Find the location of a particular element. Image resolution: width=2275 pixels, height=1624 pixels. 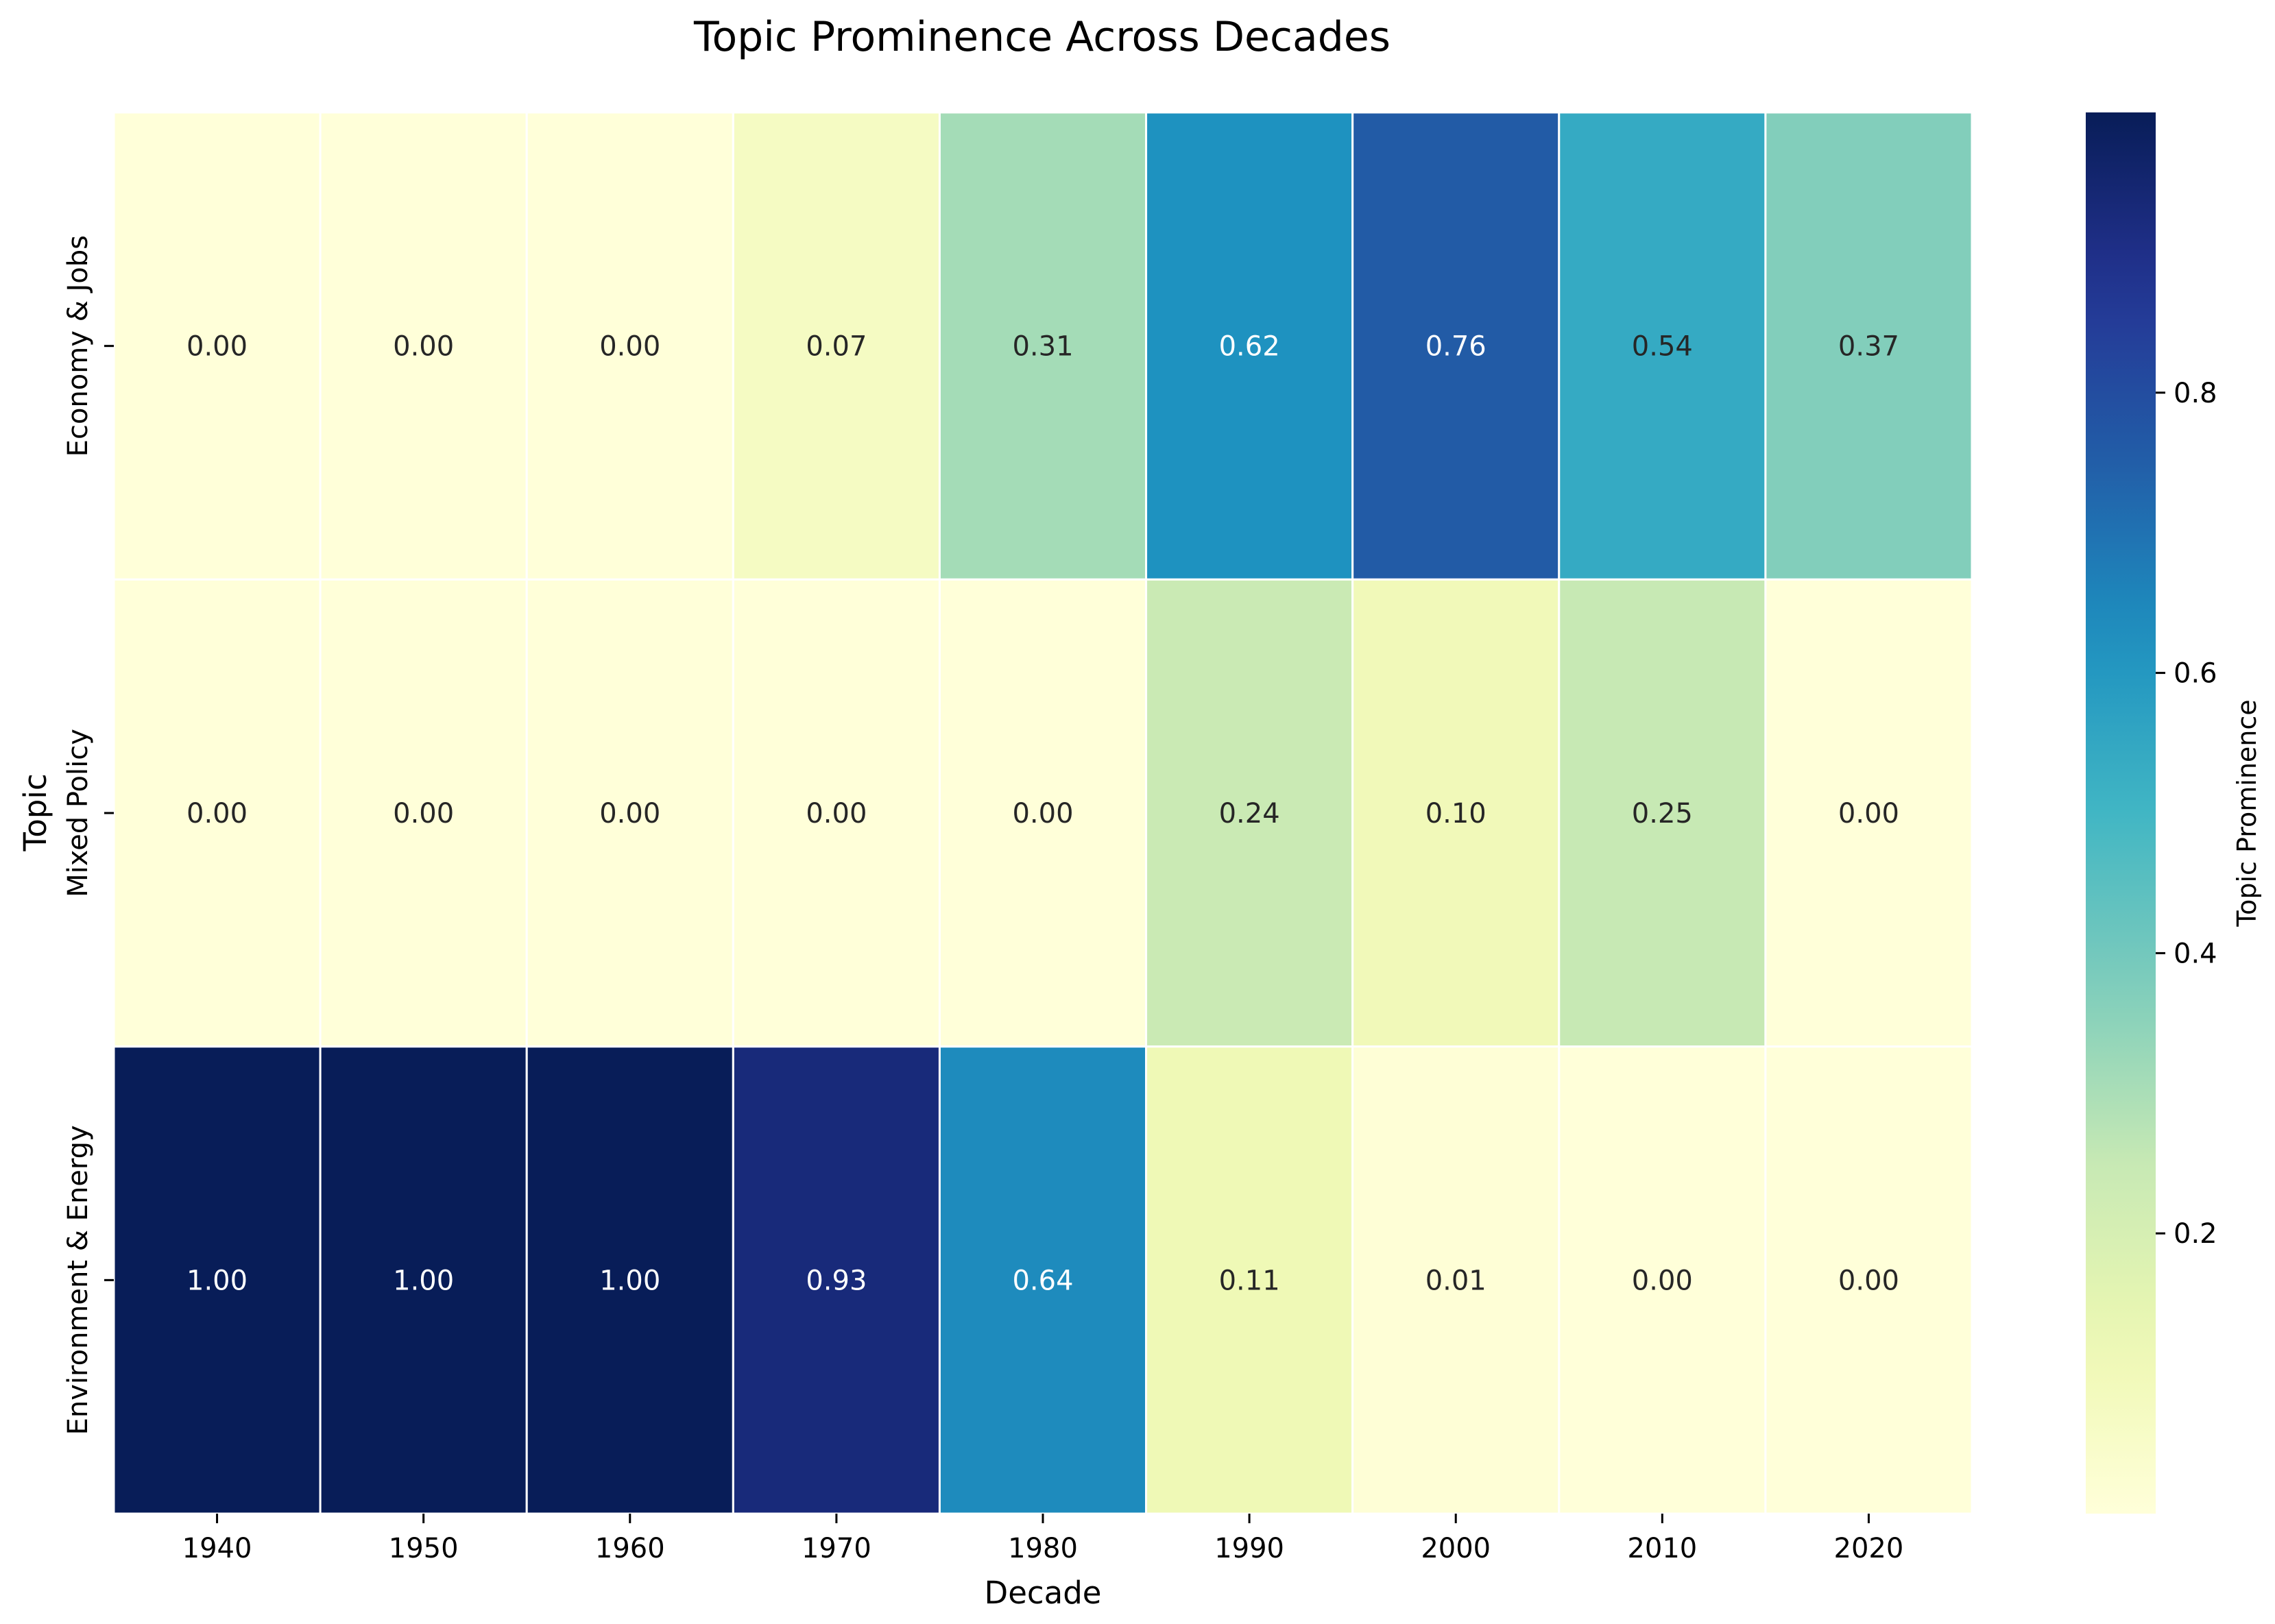

cell-value-label: 0.07 is located at coordinates (836, 347).